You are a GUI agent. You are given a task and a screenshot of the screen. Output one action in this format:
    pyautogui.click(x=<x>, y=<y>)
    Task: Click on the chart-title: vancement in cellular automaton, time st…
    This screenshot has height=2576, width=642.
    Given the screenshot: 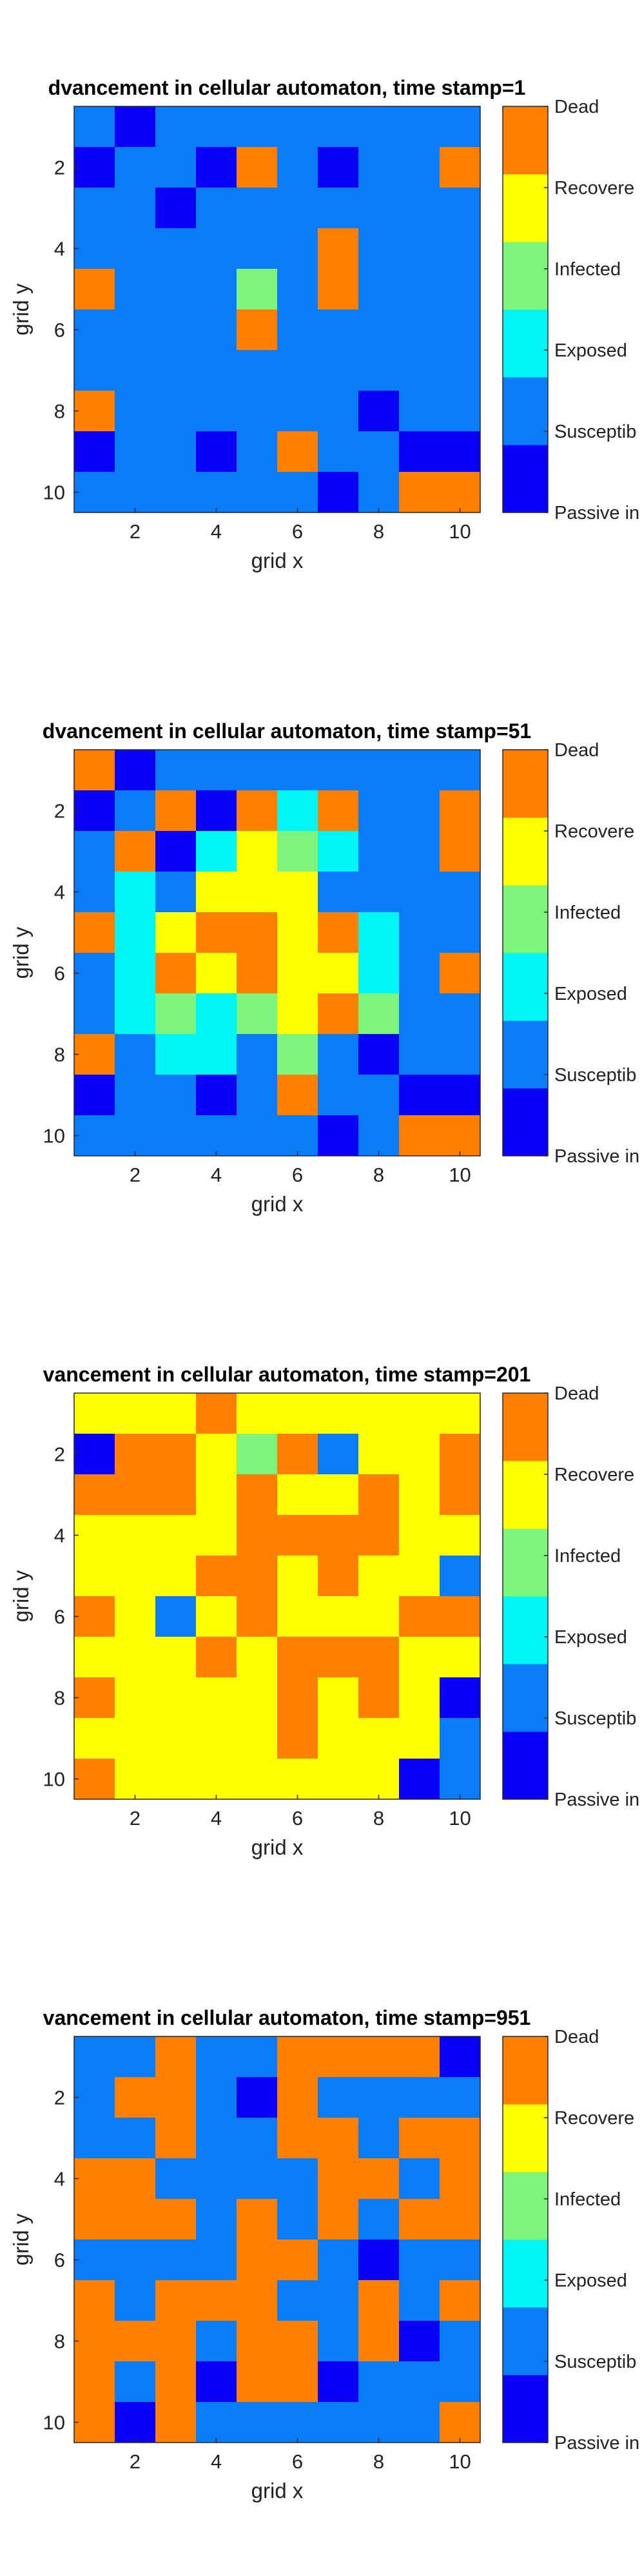 What is the action you would take?
    pyautogui.click(x=287, y=2018)
    